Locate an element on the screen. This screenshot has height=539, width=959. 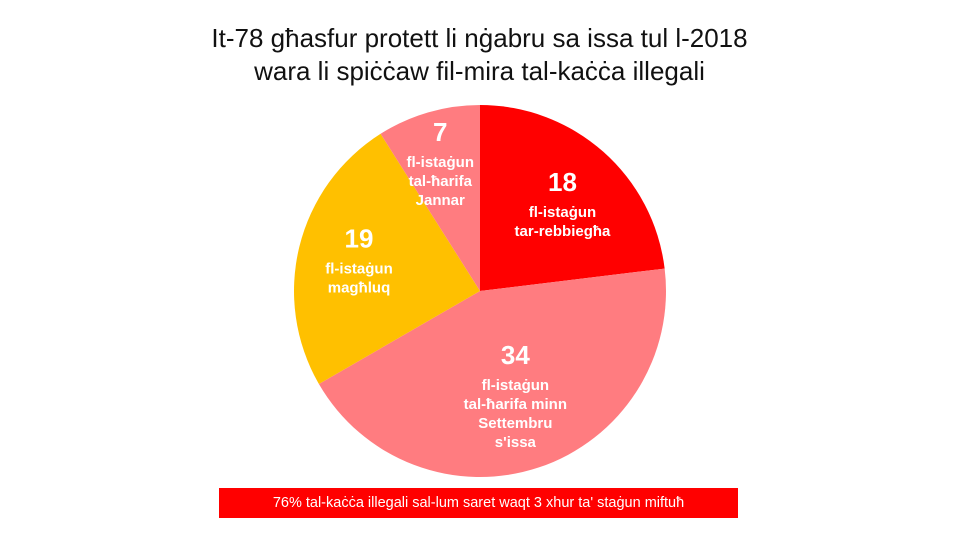
pie-value-label-3: 19 is located at coordinates (359, 238).